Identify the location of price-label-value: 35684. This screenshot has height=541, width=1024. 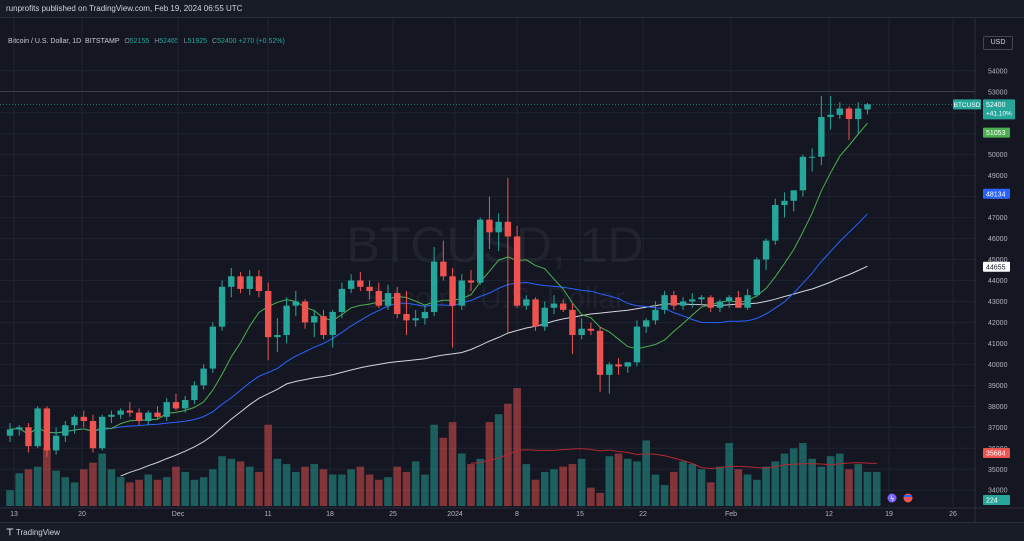
(996, 454).